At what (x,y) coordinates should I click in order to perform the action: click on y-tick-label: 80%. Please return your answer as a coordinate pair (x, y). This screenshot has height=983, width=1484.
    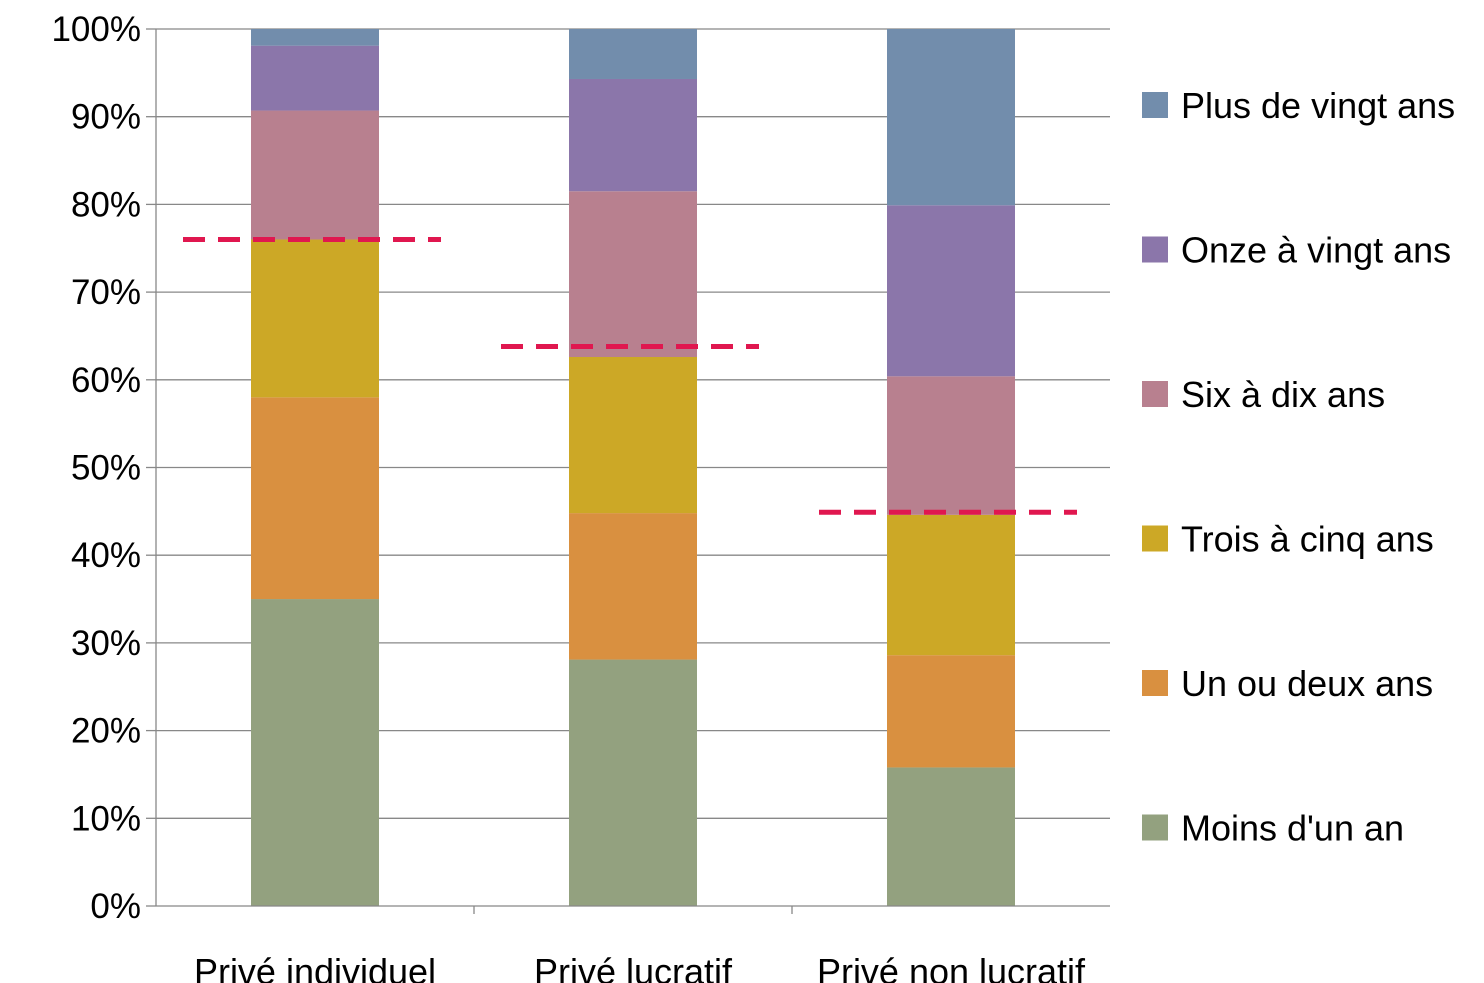
    Looking at the image, I should click on (106, 204).